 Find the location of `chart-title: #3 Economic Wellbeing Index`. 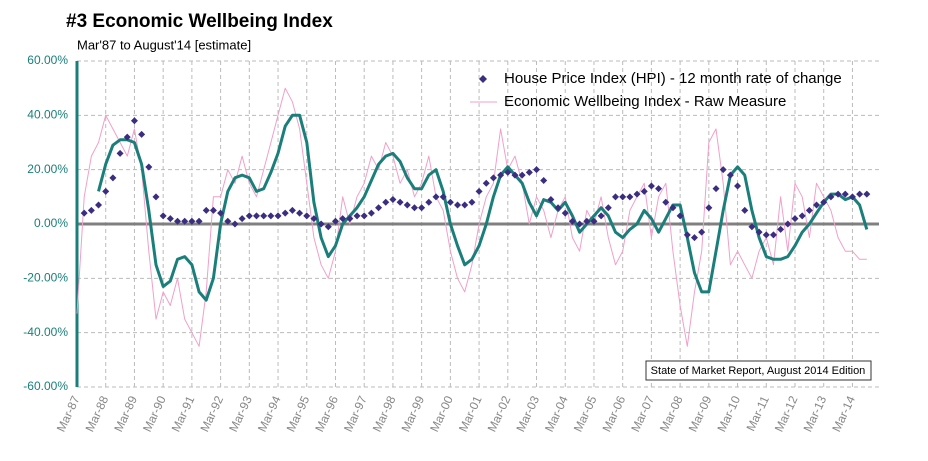

chart-title: #3 Economic Wellbeing Index is located at coordinates (199, 21).